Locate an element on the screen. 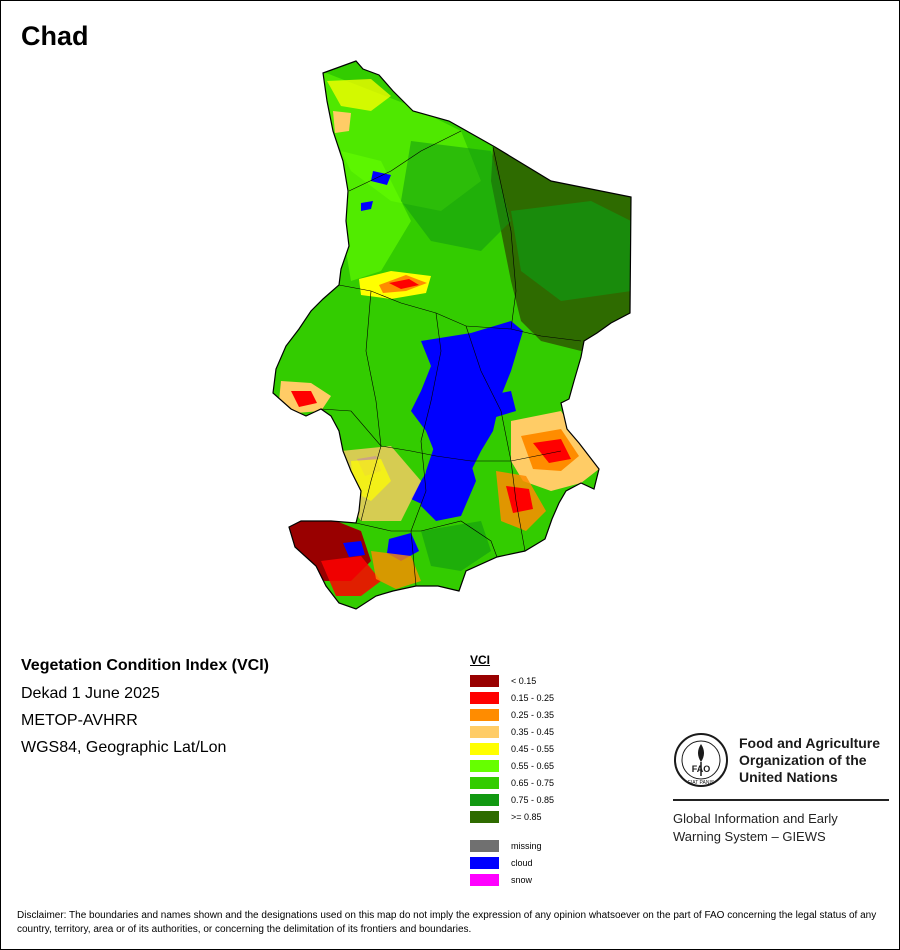  legend-class-label: < 0.15 is located at coordinates (524, 680).